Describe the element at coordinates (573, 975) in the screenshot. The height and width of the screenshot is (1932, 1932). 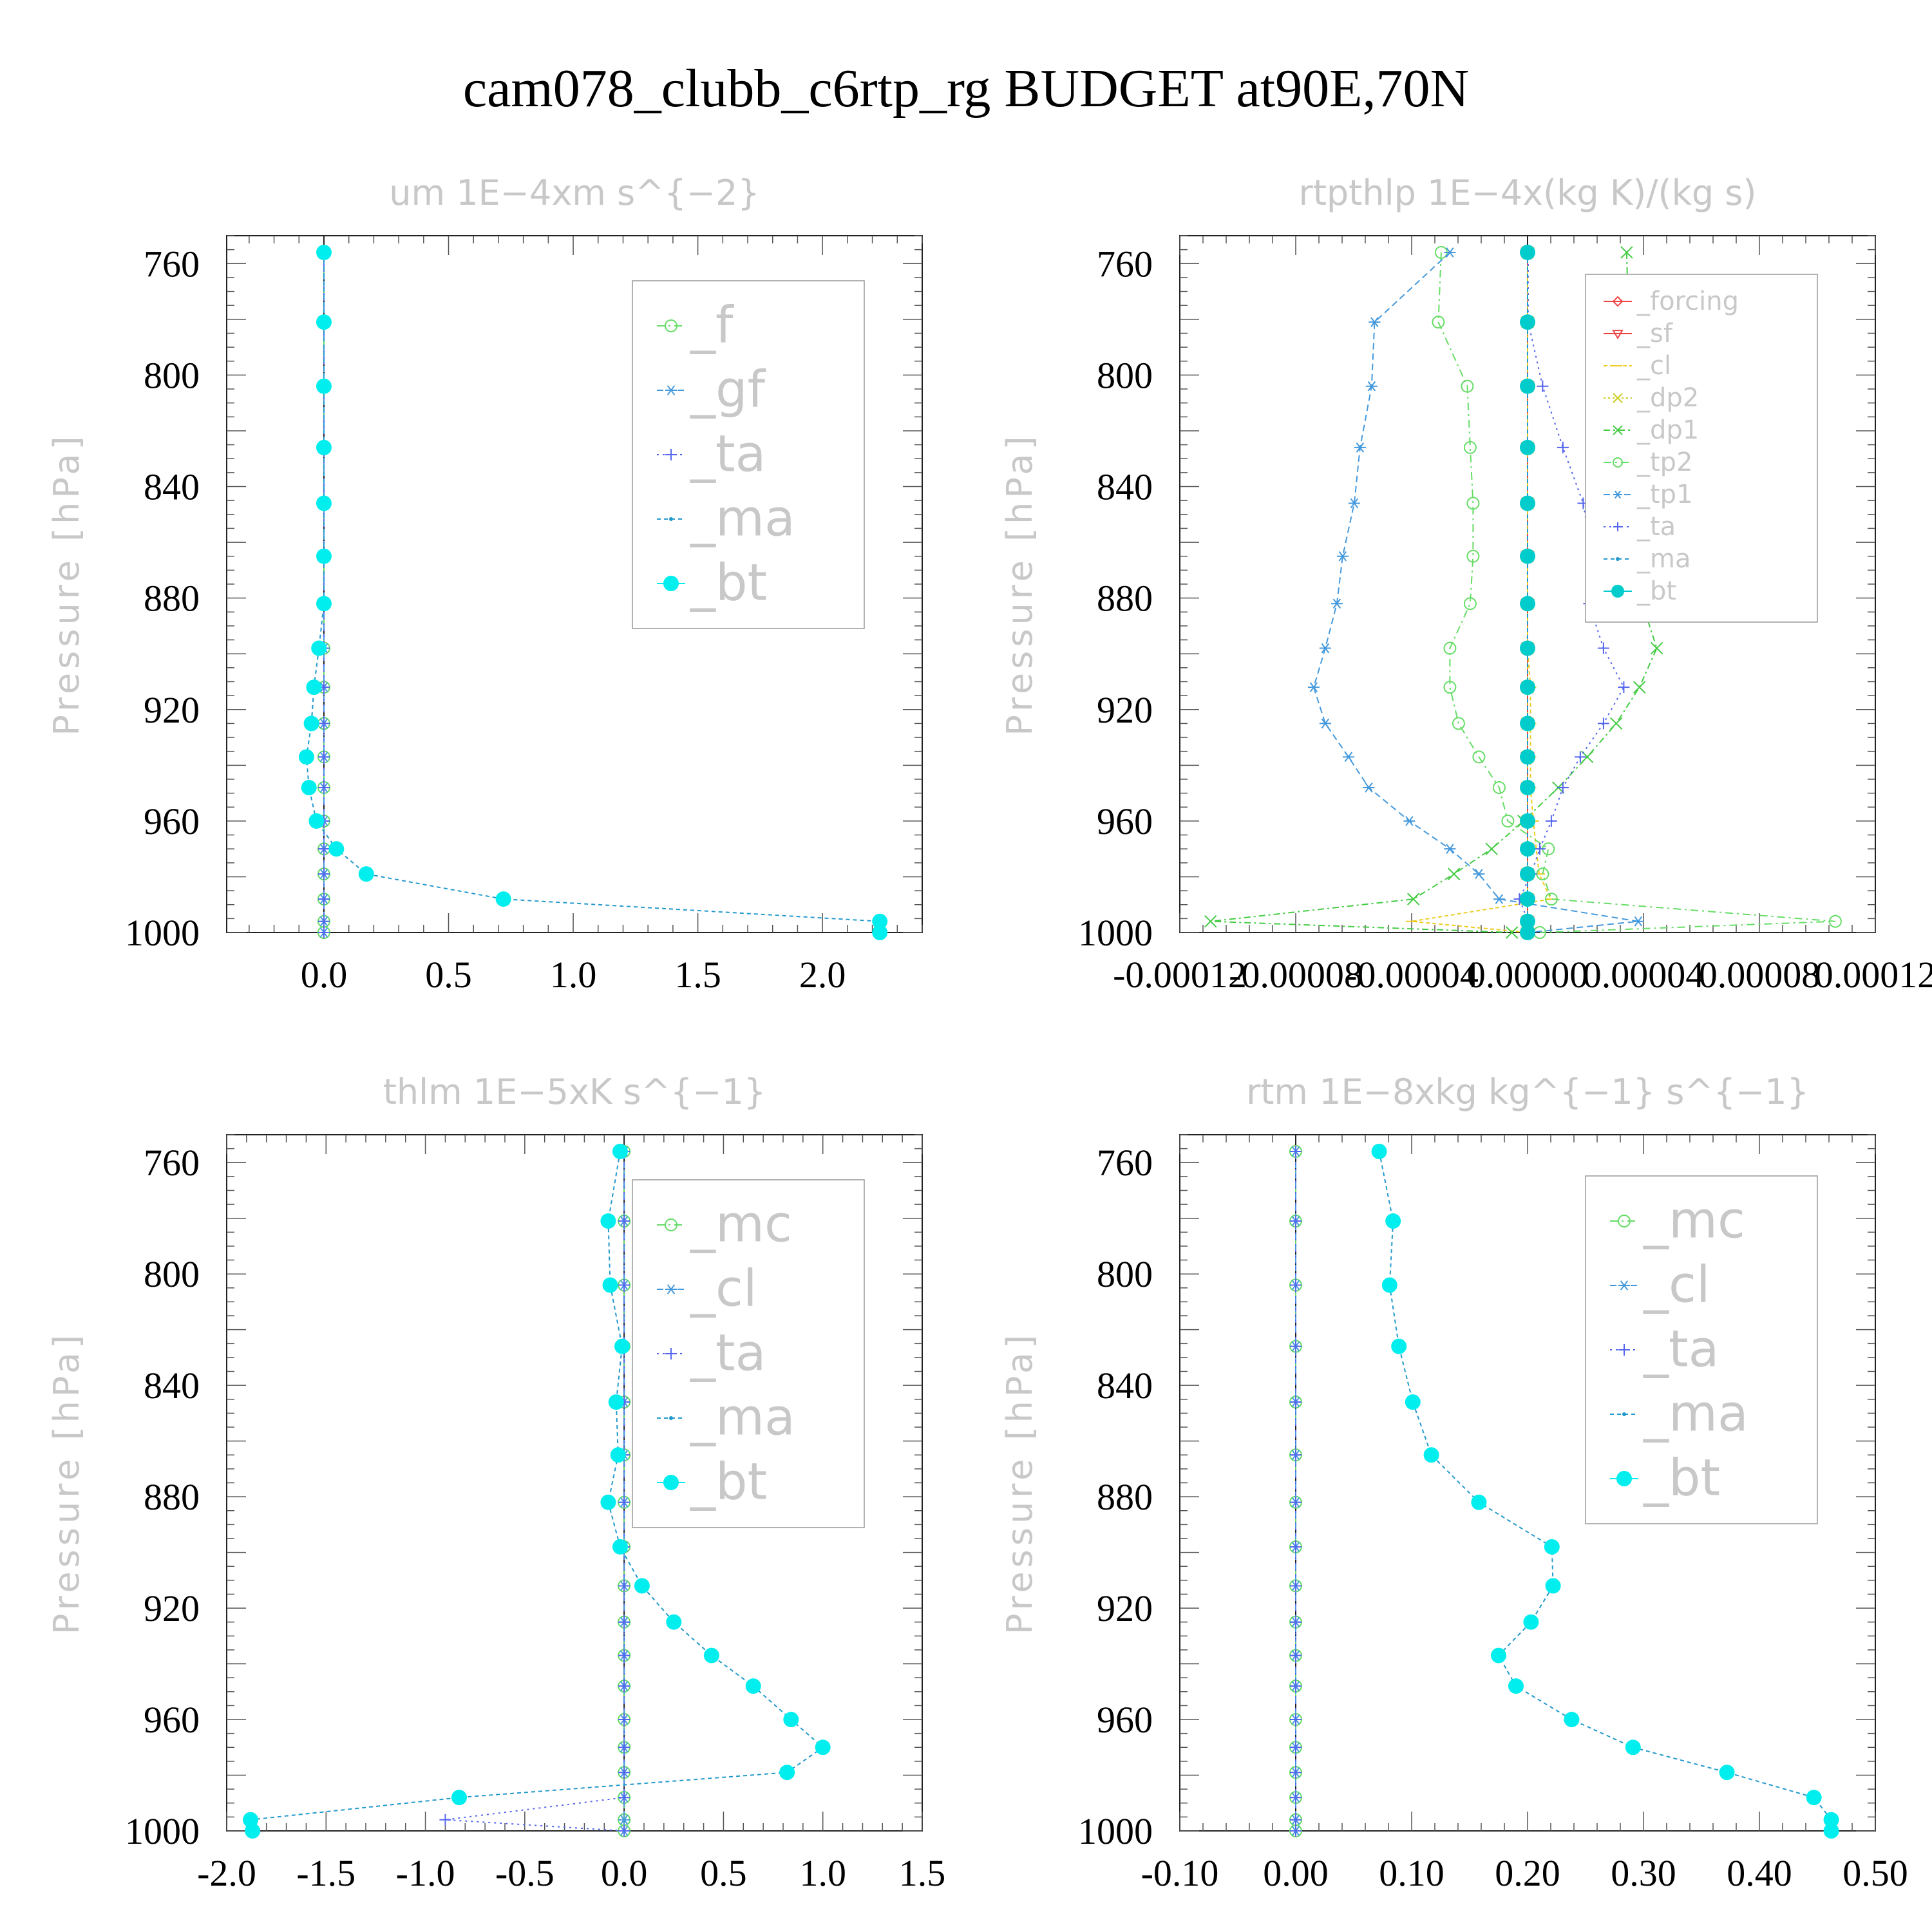
I see `x-tick-label: 1.0` at that location.